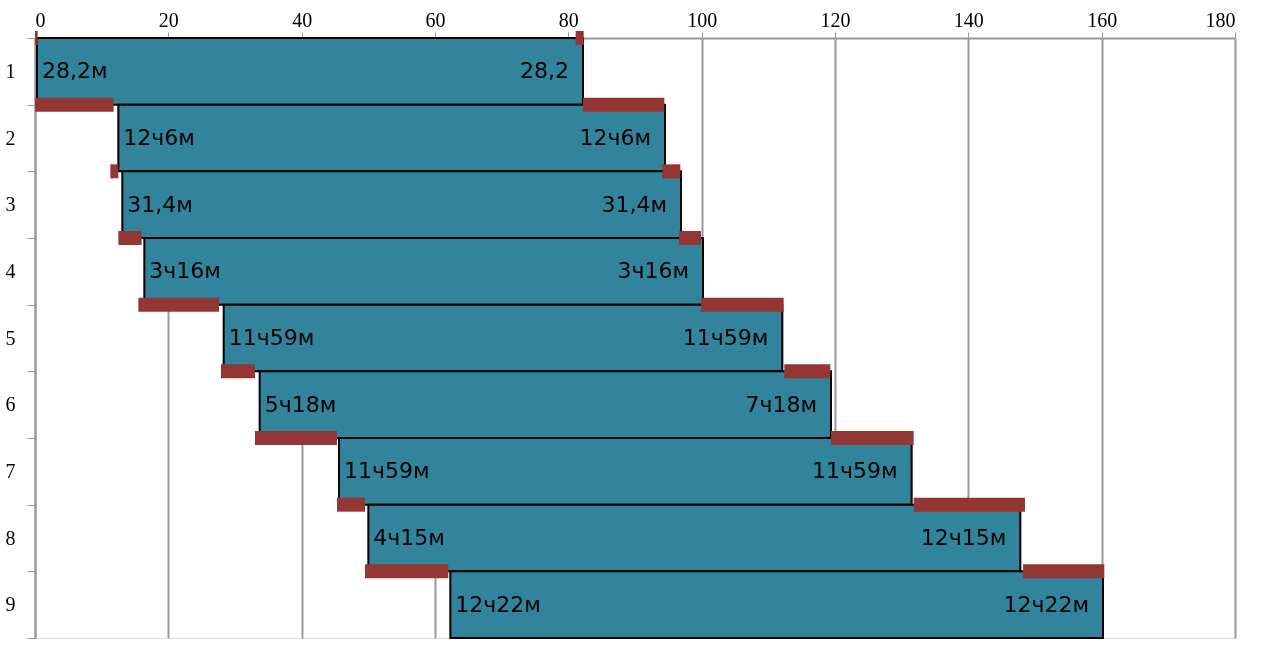 This screenshot has width=1278, height=657. Describe the element at coordinates (1220, 19) in the screenshot. I see `x-tick-label: 180` at that location.